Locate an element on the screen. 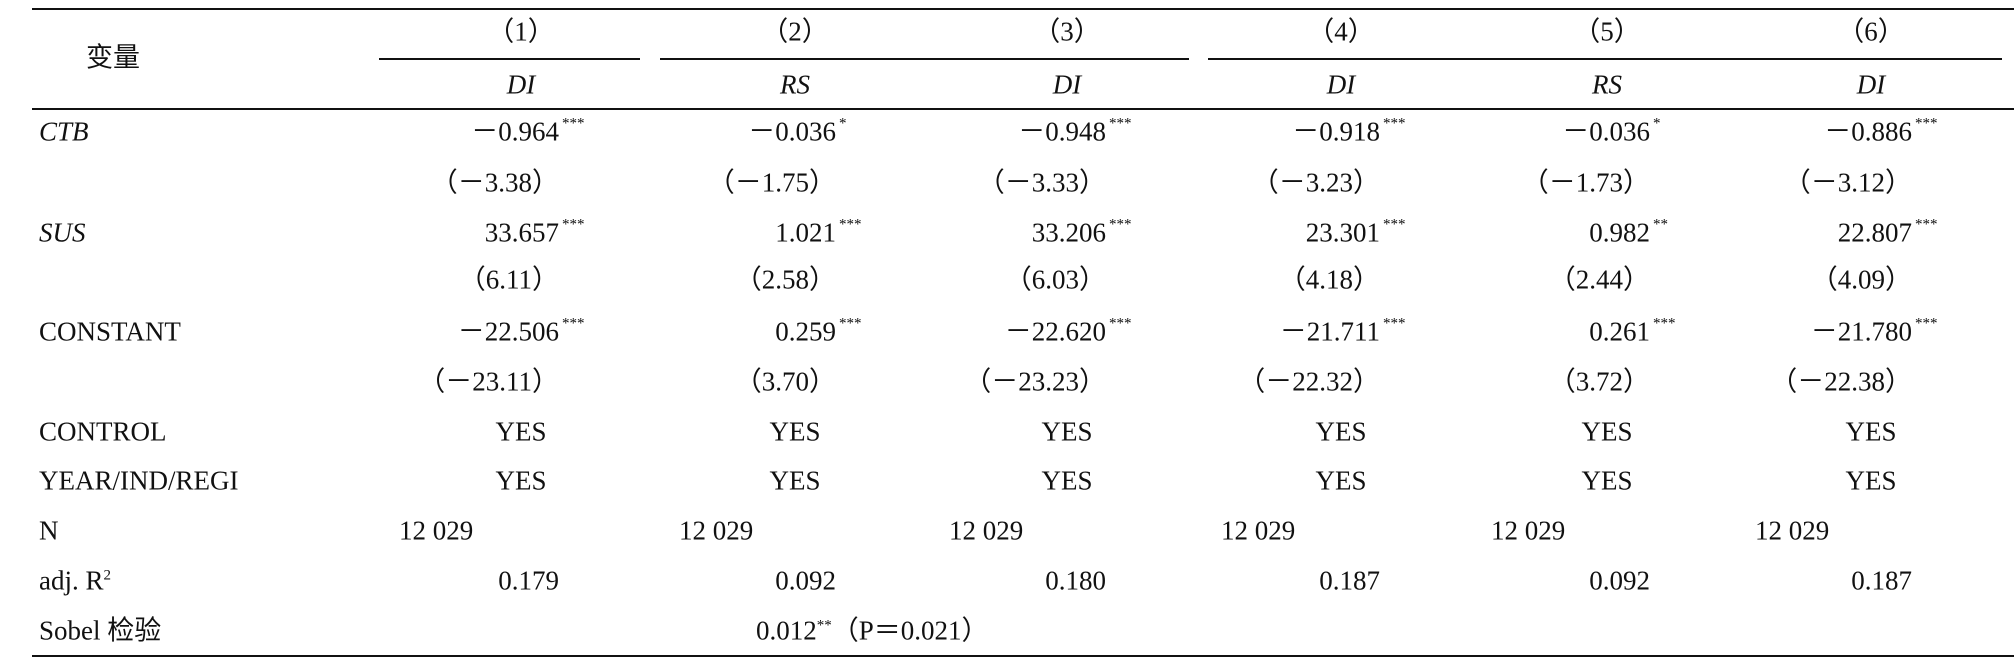 This screenshot has height=672, width=2016. cell: （－23.23） is located at coordinates (1035, 381).